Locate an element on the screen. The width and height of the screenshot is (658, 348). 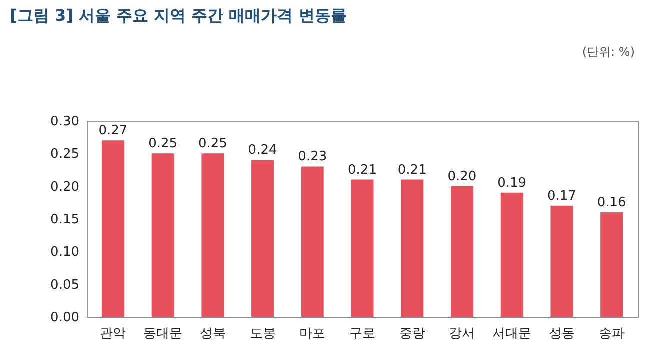
x-tick-label: 성북 is located at coordinates (213, 334).